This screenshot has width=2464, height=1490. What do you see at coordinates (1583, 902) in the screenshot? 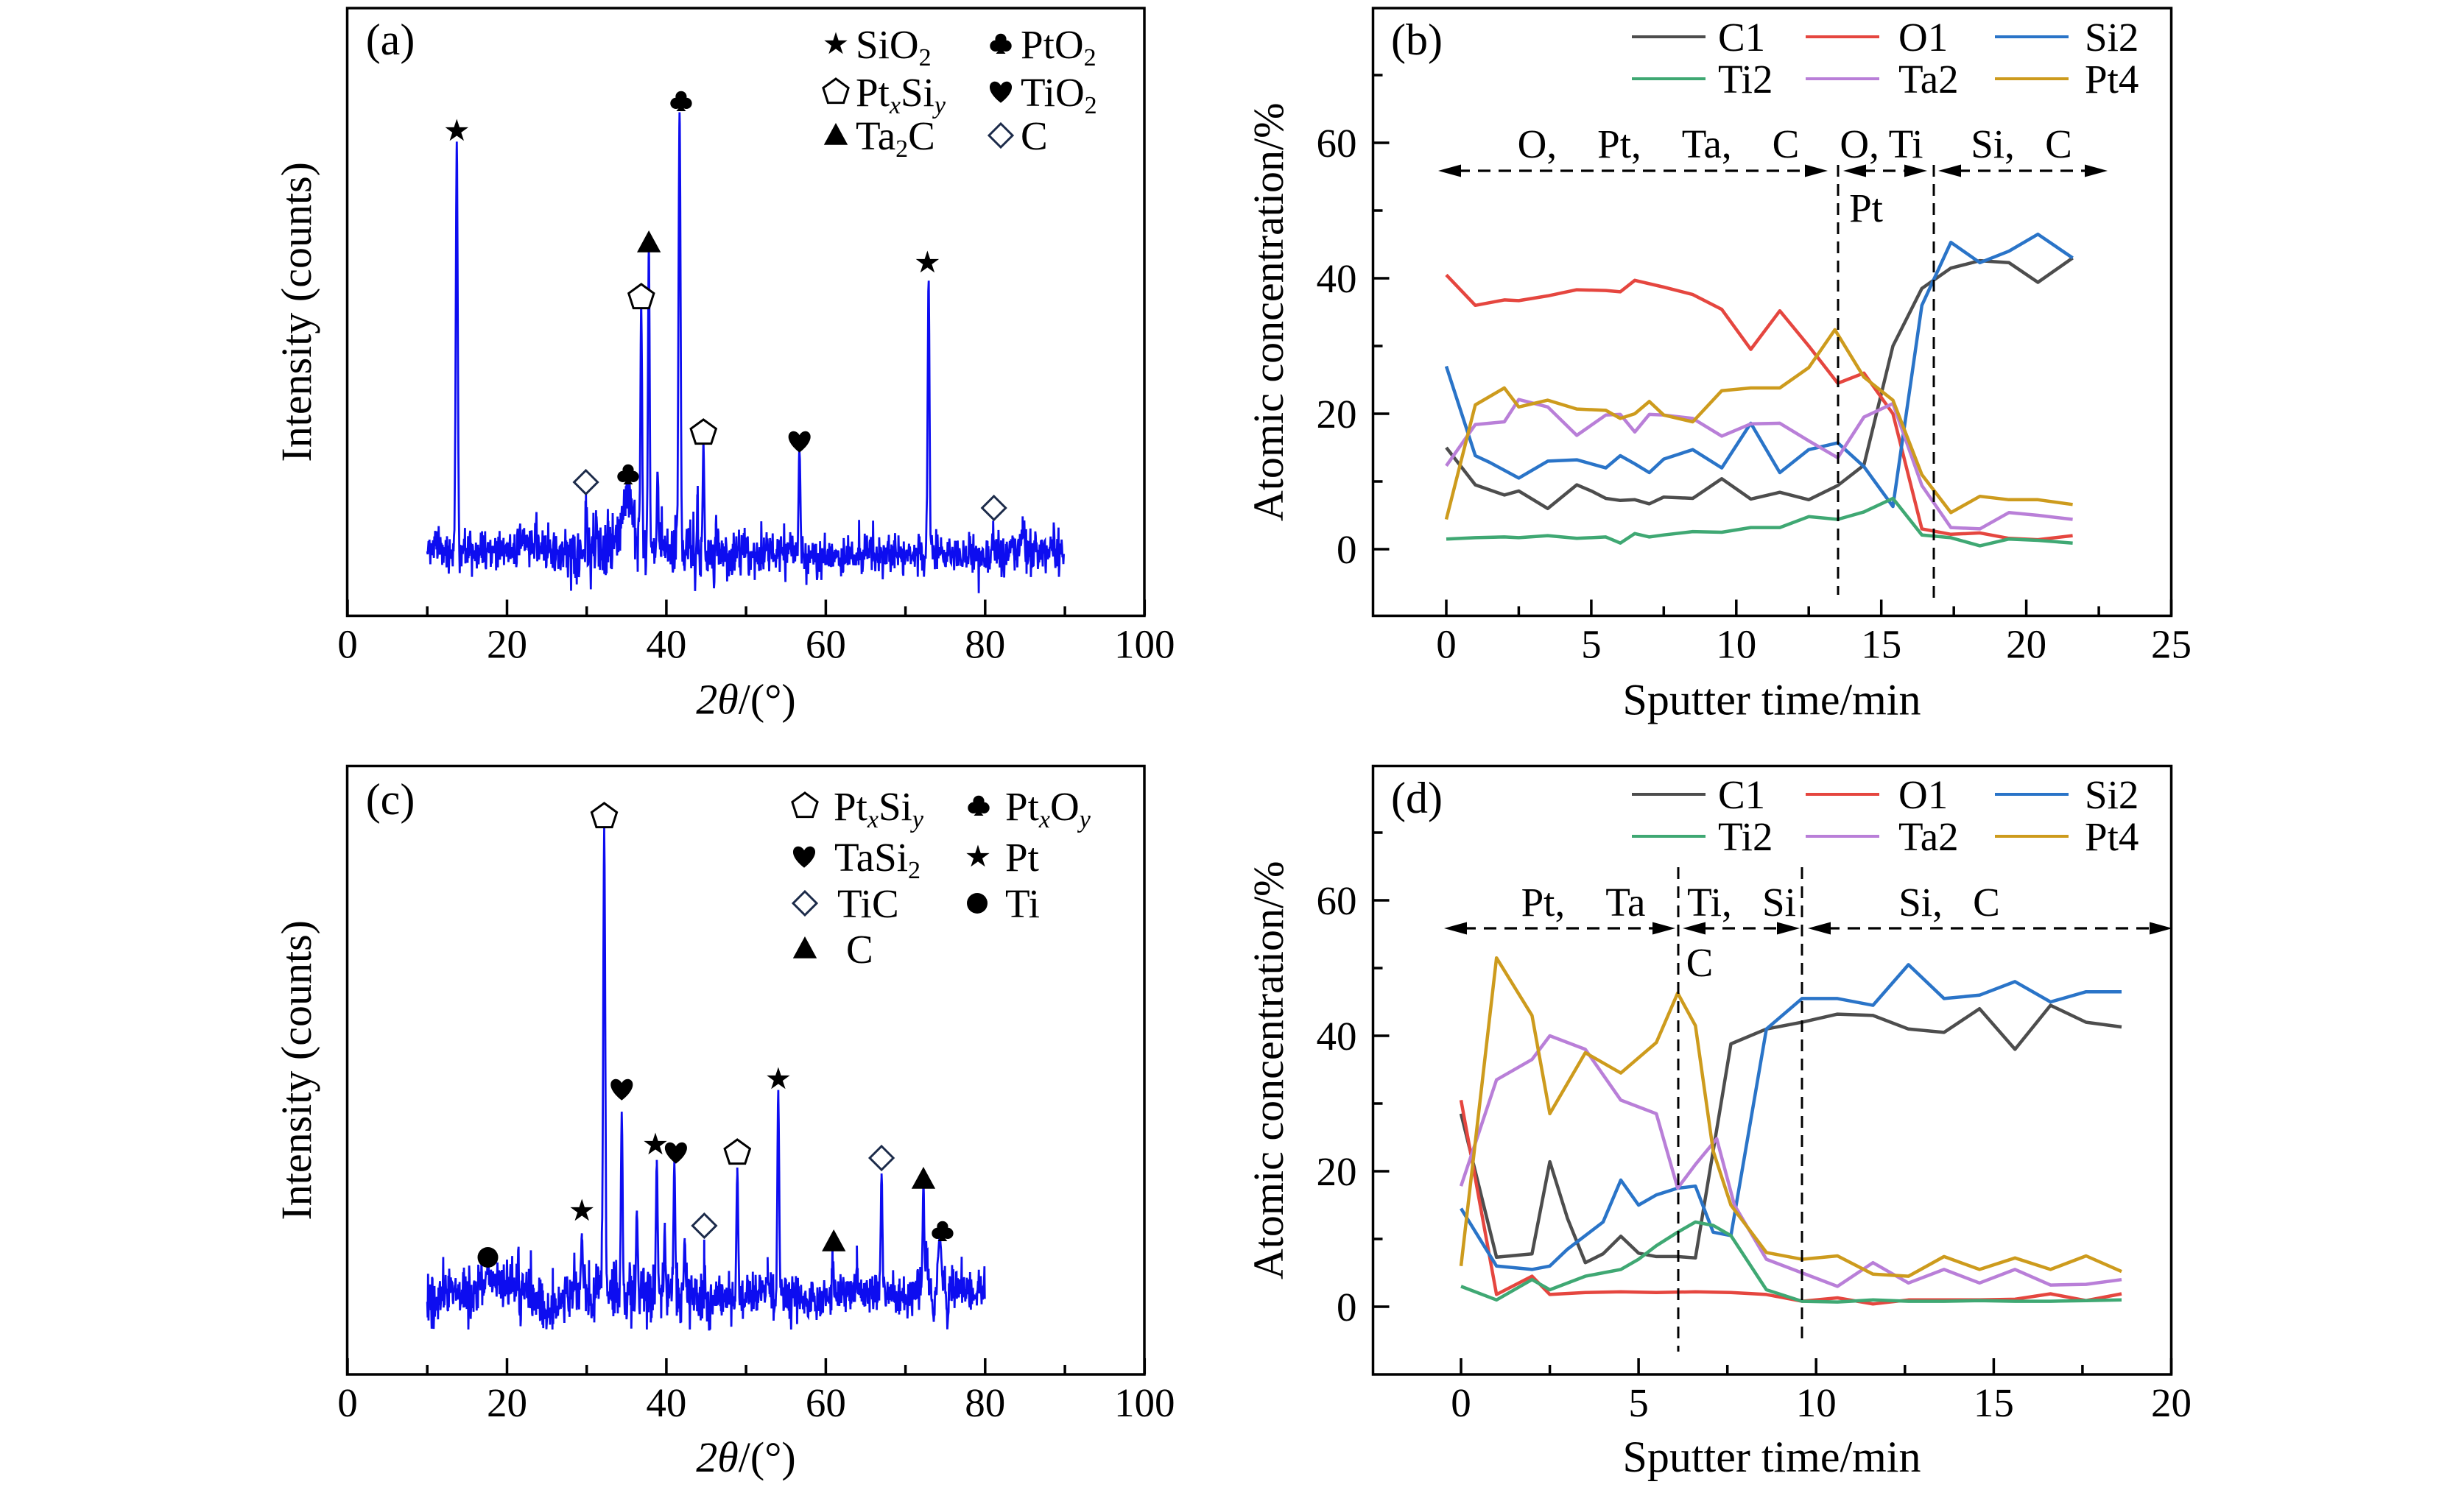
I see `svg-text: Pt, Ta` at bounding box center [1583, 902].